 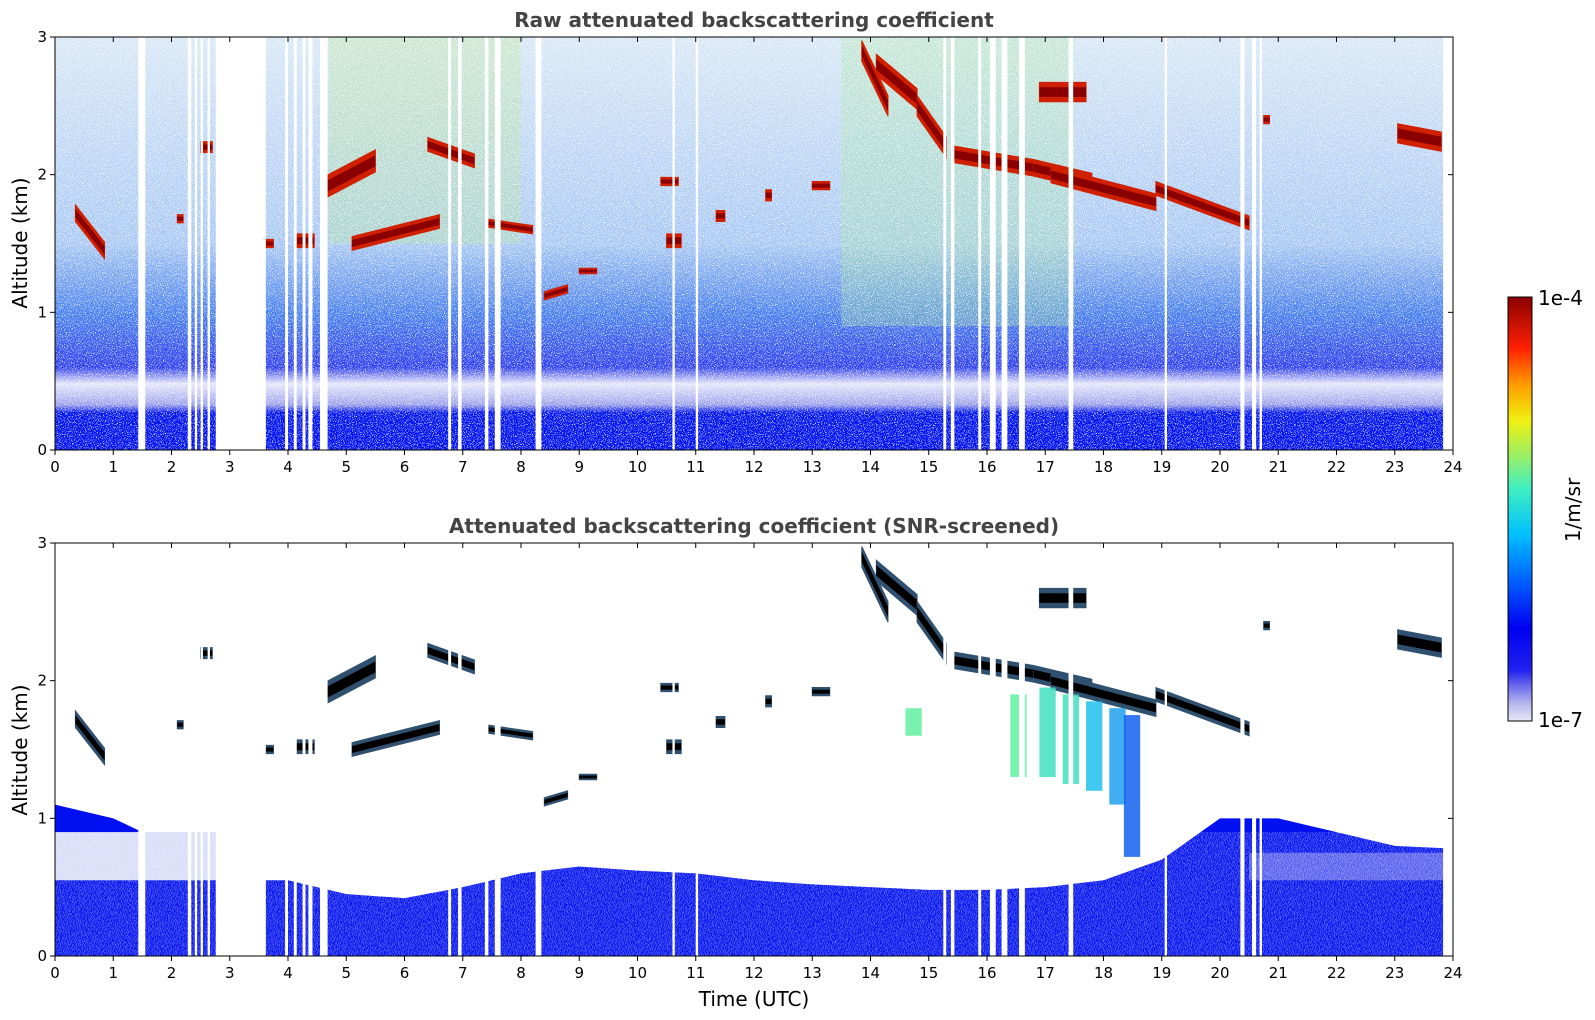 I want to click on colorbar-gradient, so click(x=1520, y=509).